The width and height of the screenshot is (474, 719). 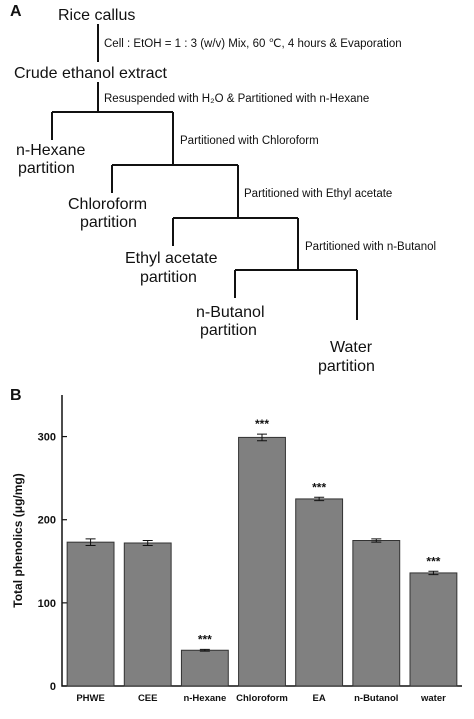 What do you see at coordinates (318, 194) in the screenshot?
I see `edge-label: Partitioned with Ethyl acetate` at bounding box center [318, 194].